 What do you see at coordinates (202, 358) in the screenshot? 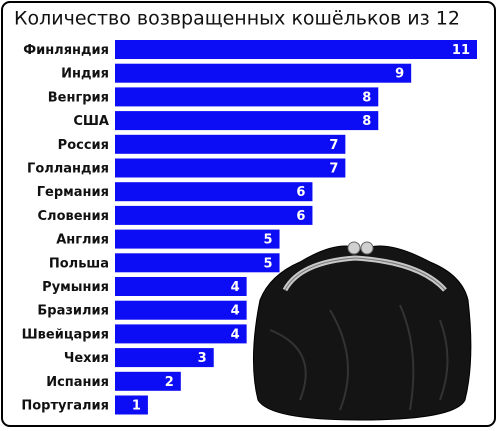
I see `value-label: 3` at bounding box center [202, 358].